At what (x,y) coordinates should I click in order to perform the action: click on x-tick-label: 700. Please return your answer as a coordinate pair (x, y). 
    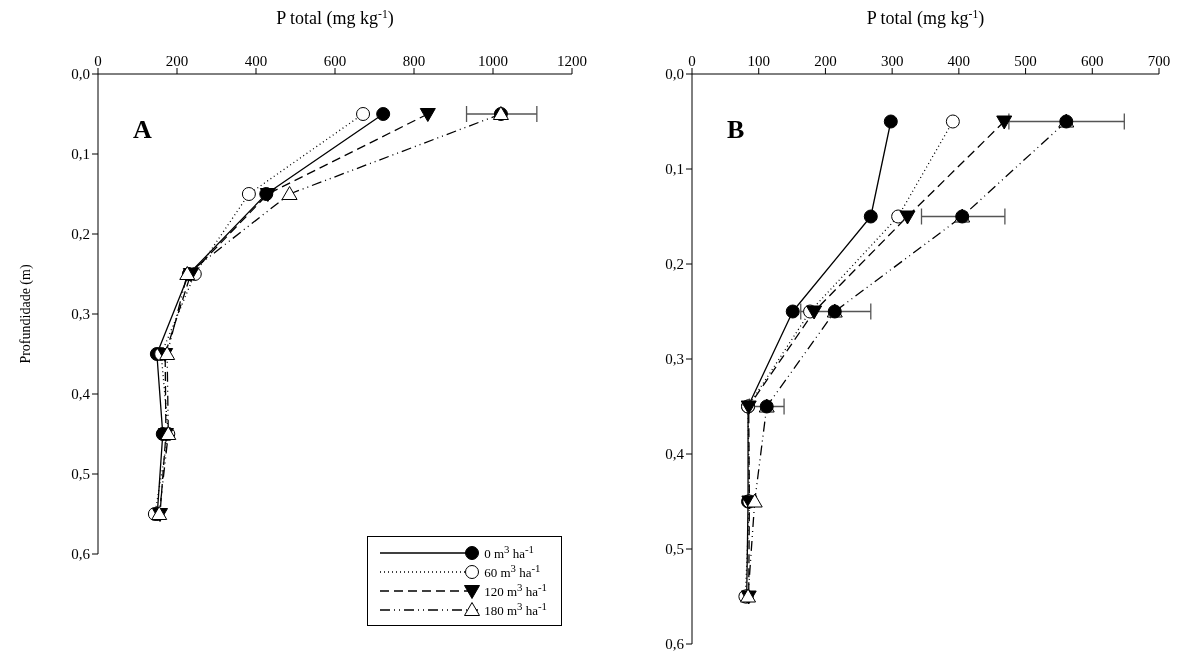
    Looking at the image, I should click on (1159, 61).